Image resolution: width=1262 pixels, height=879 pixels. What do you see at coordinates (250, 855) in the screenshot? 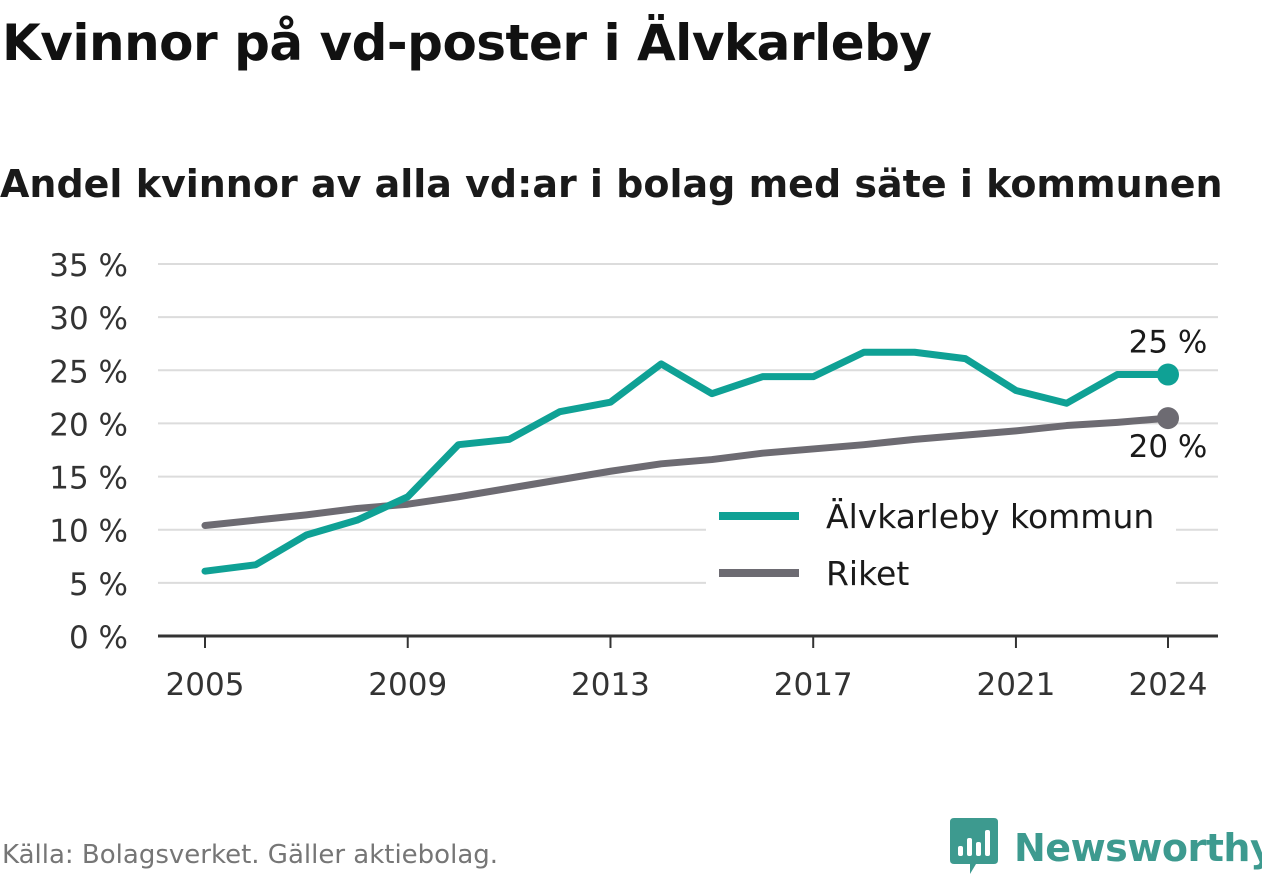
I see `source-note: Källa: Bolagsverket. Gäller aktiebolag.` at bounding box center [250, 855].